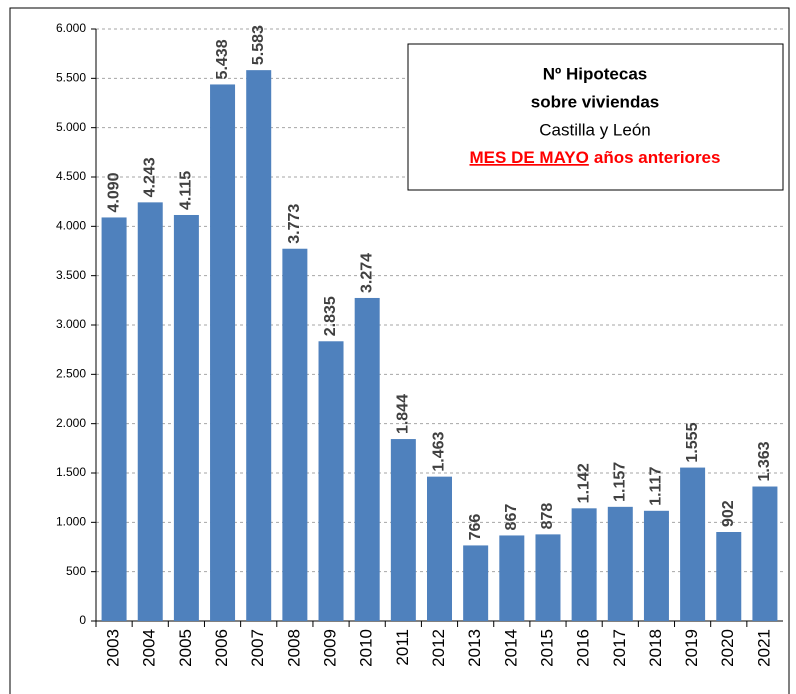 This screenshot has width=796, height=694. What do you see at coordinates (583, 648) in the screenshot?
I see `x-tick-label: 2016` at bounding box center [583, 648].